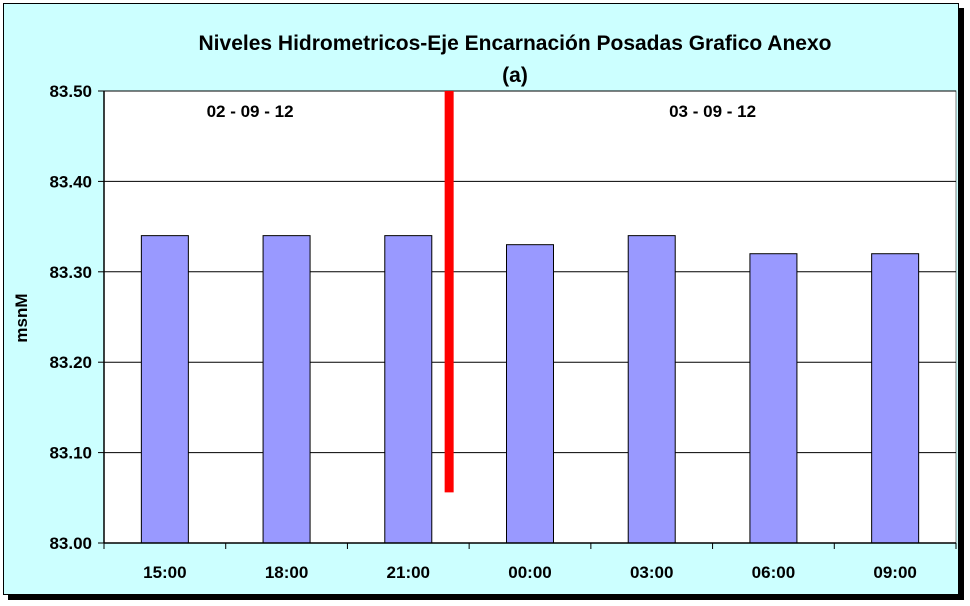  What do you see at coordinates (250, 111) in the screenshot?
I see `date-label-left: 02 - 09 - 12` at bounding box center [250, 111].